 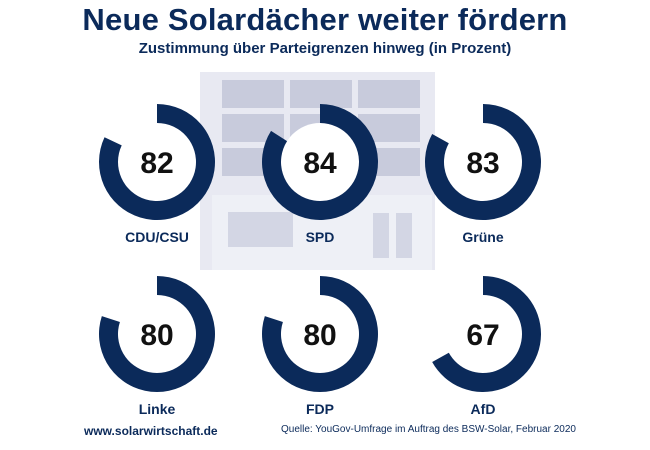 I want to click on donut-arc-cdu-csu, so click(x=156, y=162).